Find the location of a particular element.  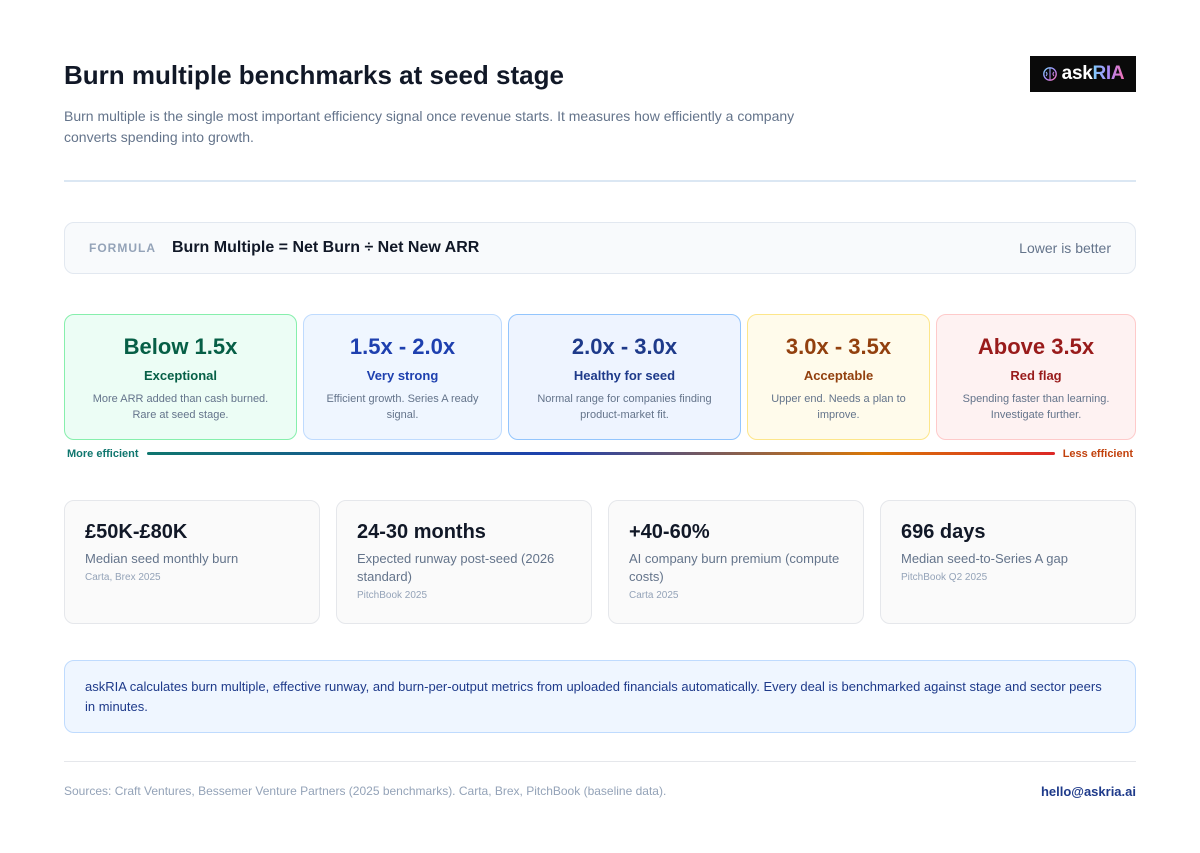

stat-value: 24-30 months is located at coordinates (421, 532).